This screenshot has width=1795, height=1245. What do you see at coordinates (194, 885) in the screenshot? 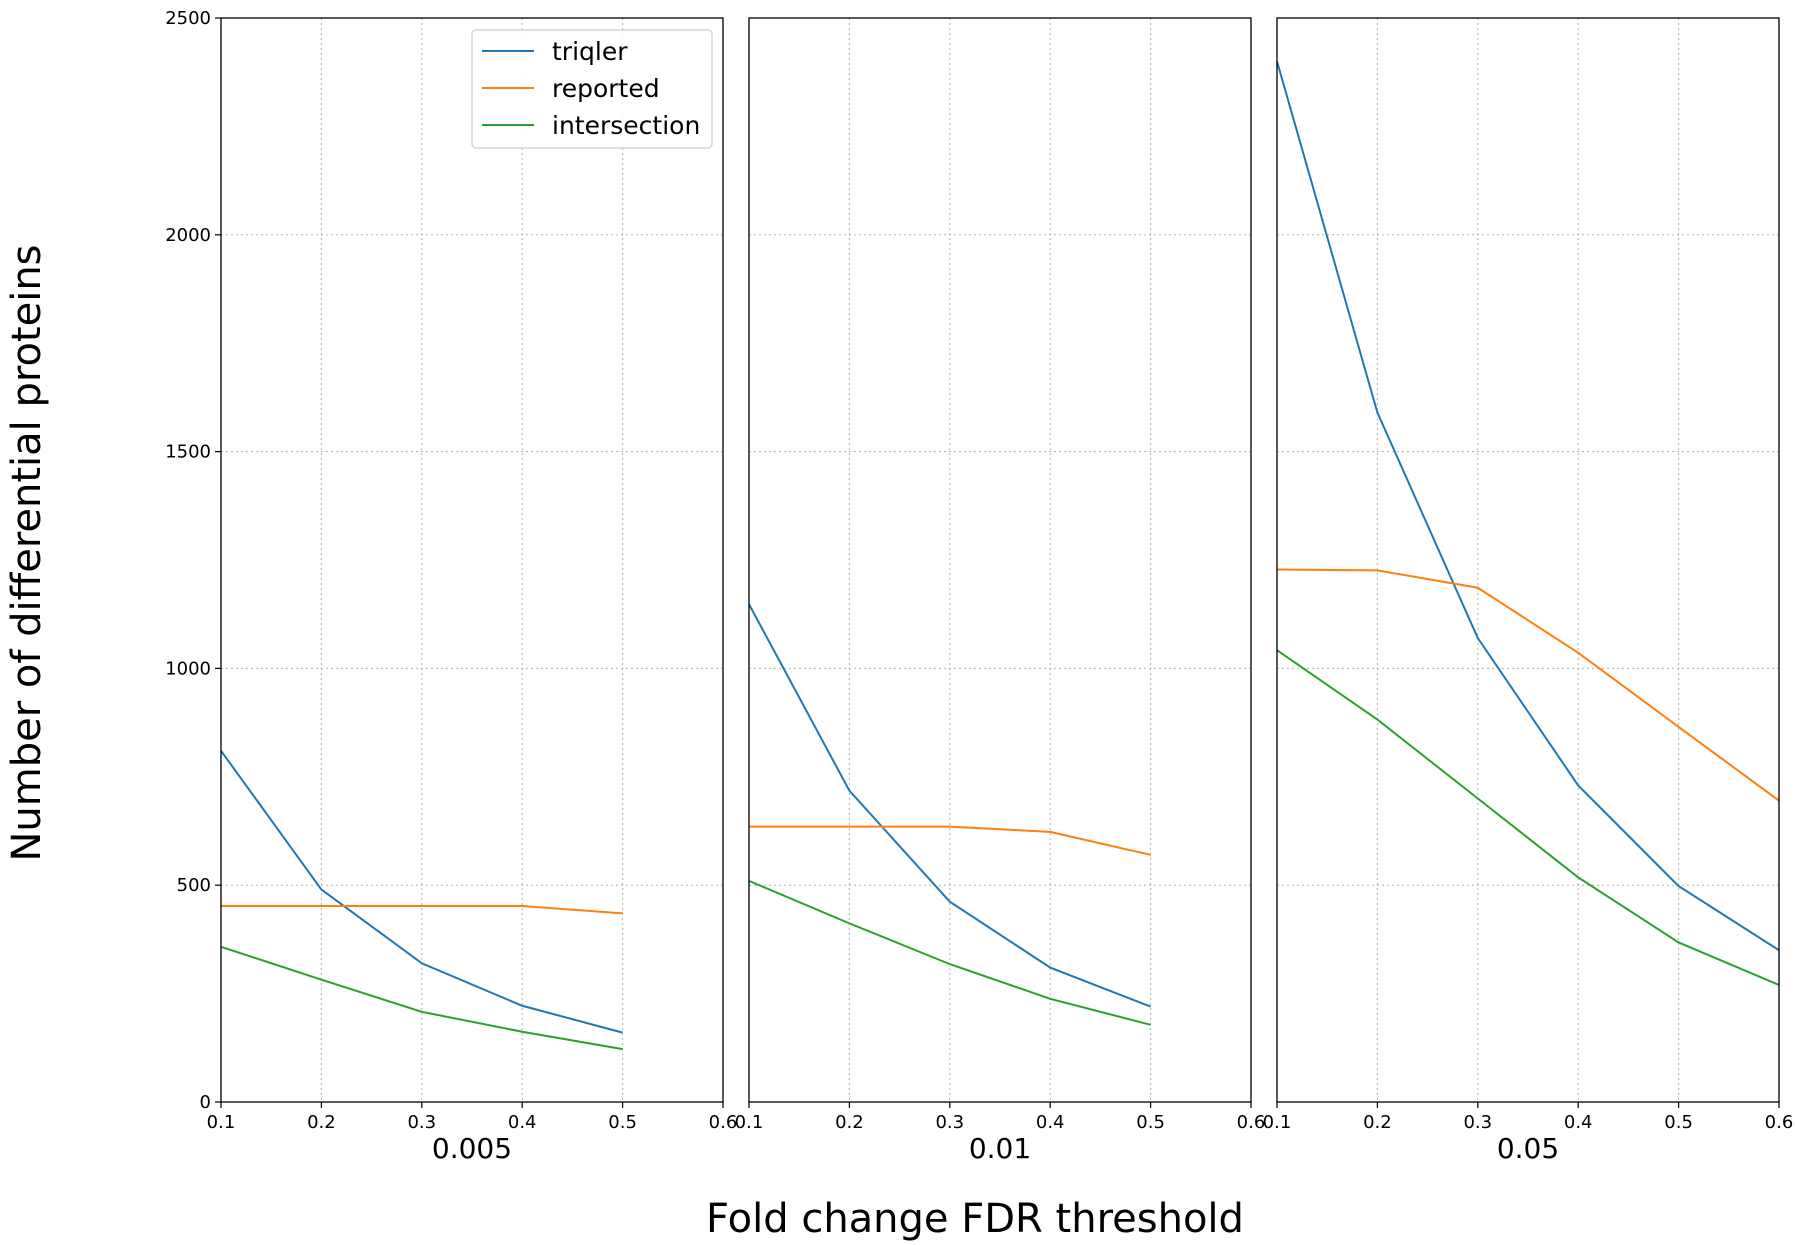
I see `y-tick-label: 500` at bounding box center [194, 885].